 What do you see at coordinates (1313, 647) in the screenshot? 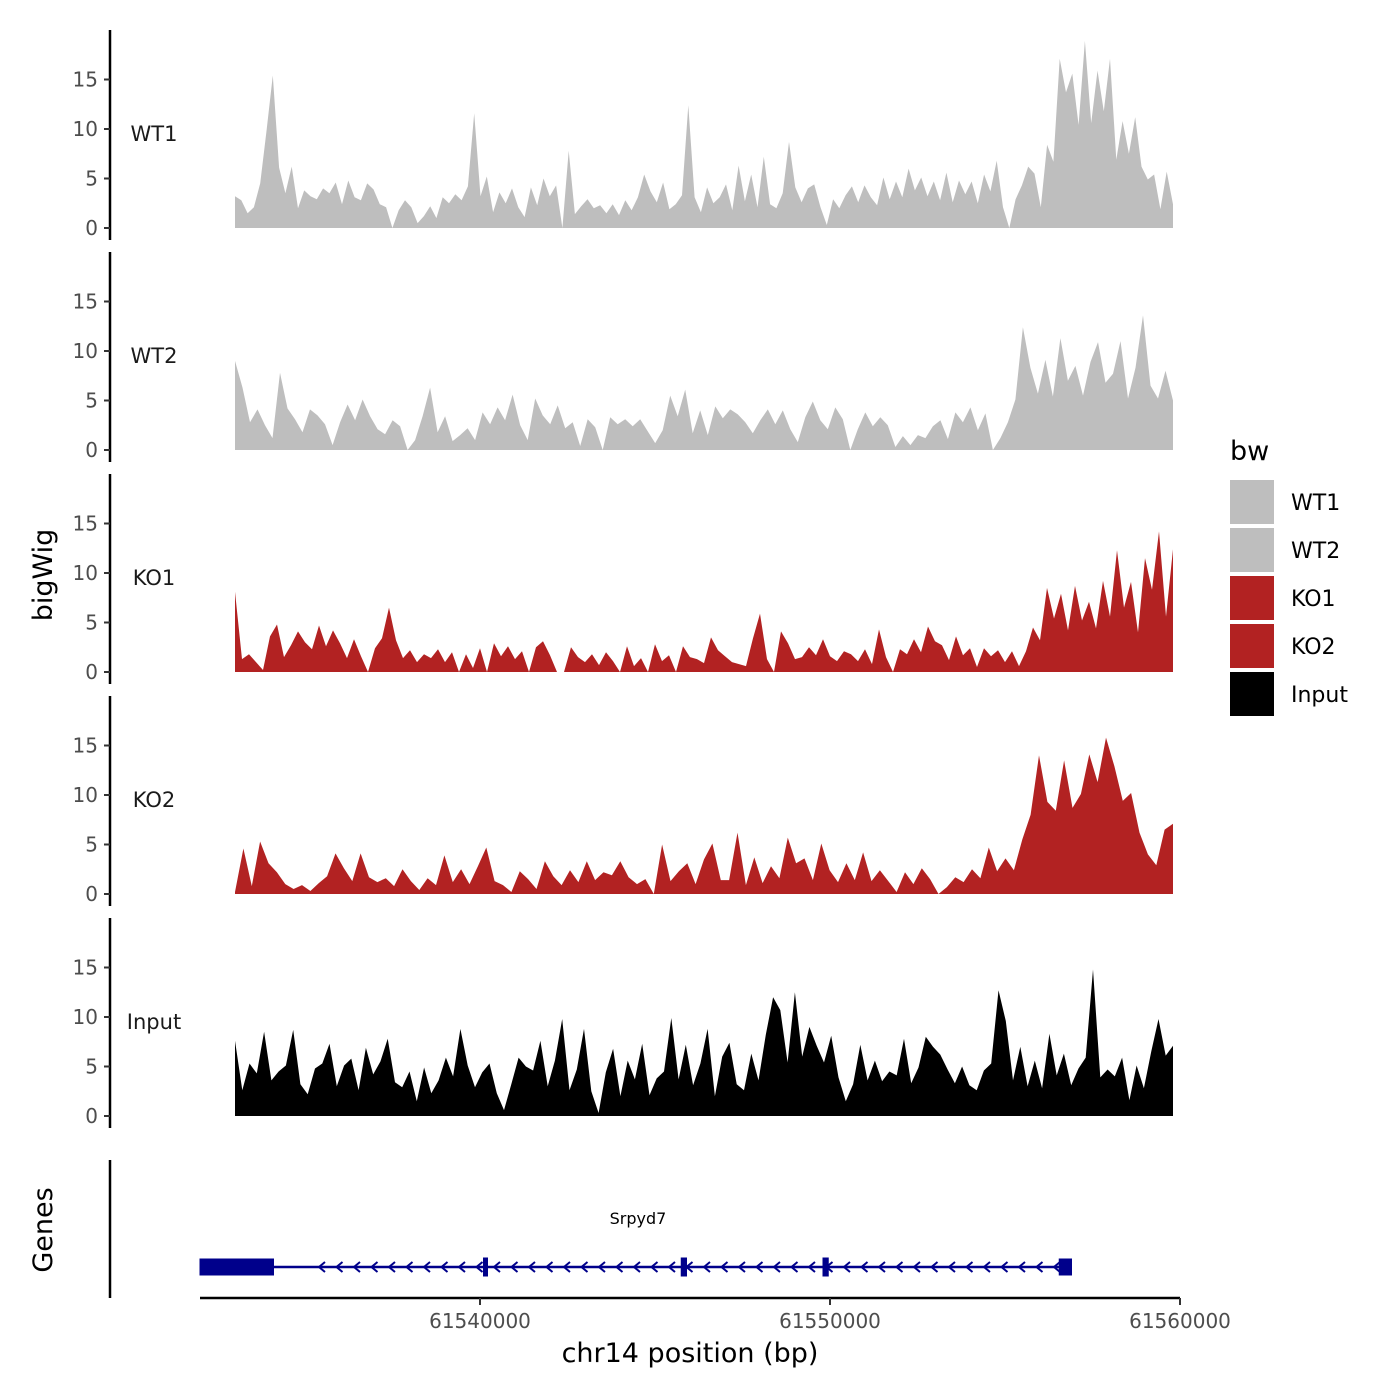
I see `legend-label-ko2: KO2` at bounding box center [1313, 647].